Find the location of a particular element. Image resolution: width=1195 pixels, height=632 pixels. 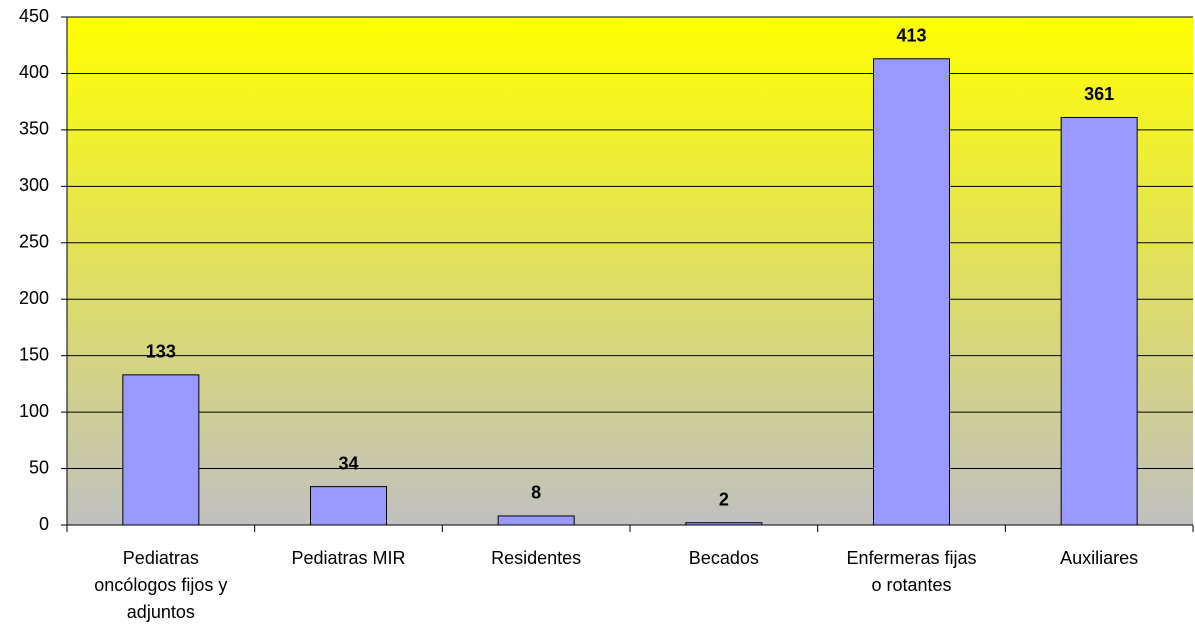

y-tick-label: 100 is located at coordinates (34, 411).